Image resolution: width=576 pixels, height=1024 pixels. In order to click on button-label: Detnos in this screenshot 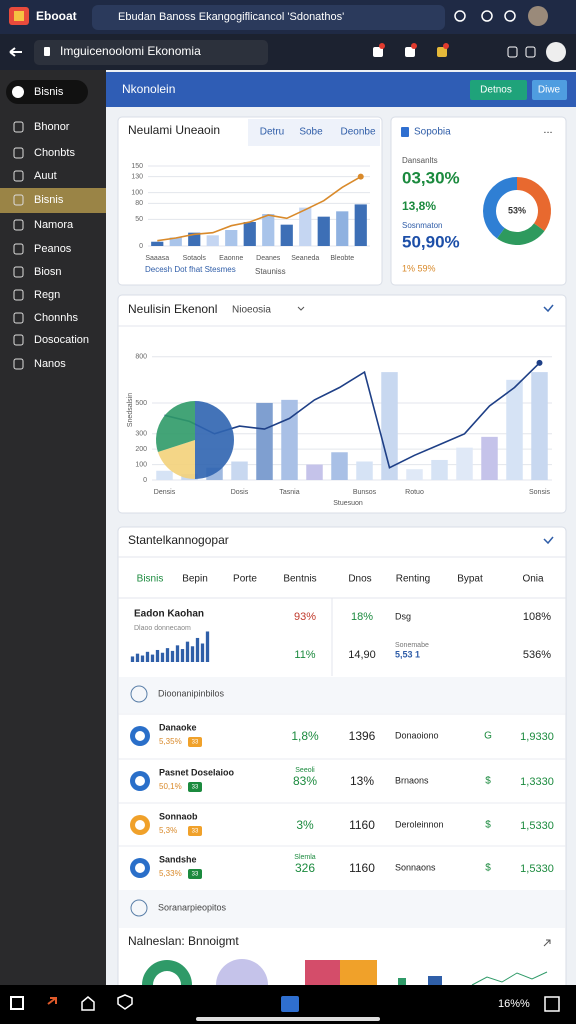, I will do `click(496, 90)`.